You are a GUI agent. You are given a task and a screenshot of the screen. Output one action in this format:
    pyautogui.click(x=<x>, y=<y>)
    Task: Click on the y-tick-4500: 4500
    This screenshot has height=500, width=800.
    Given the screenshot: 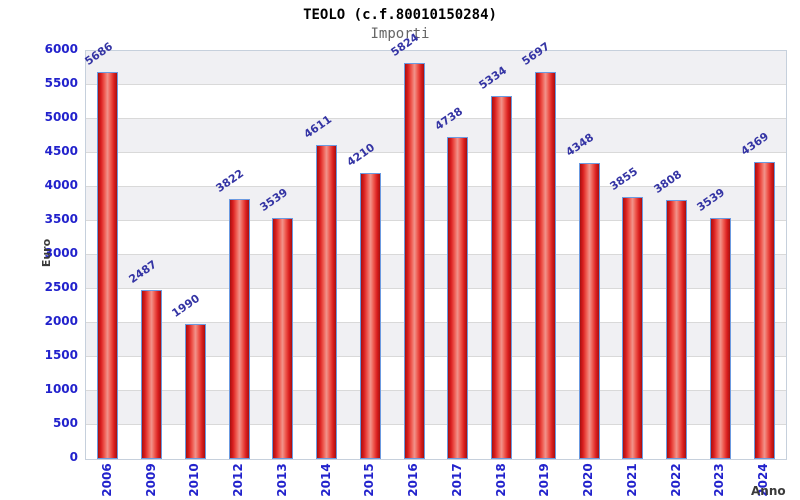 What is the action you would take?
    pyautogui.click(x=61, y=151)
    